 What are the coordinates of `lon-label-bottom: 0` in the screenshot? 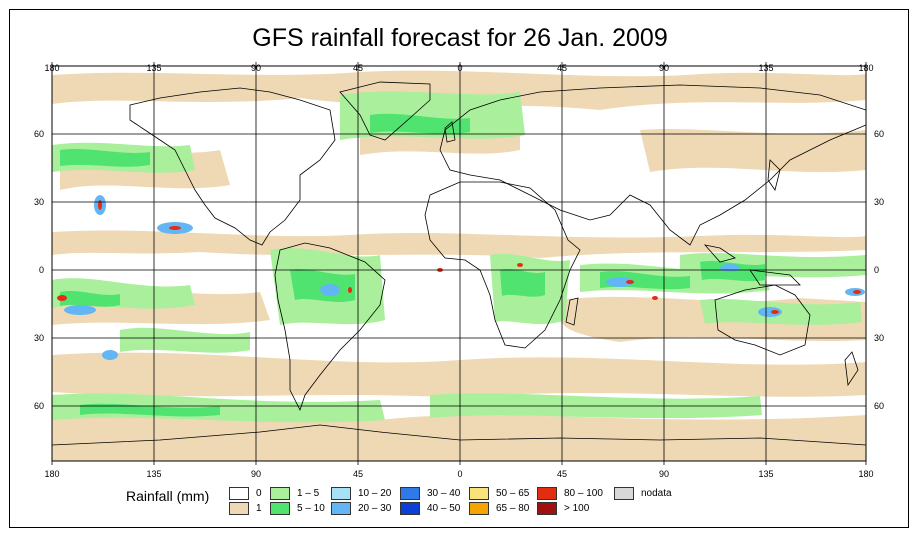 It's located at (459, 474).